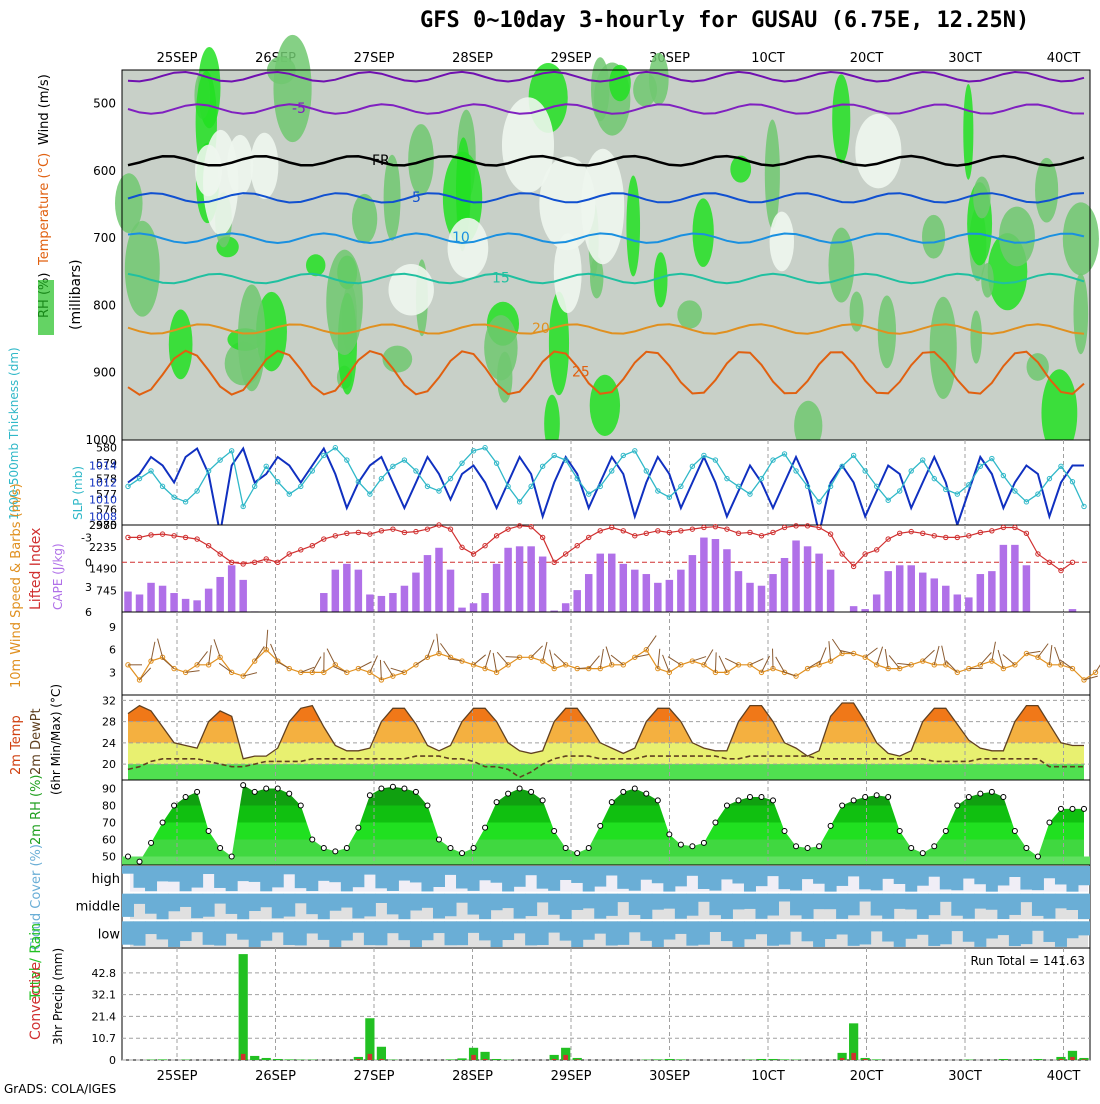 The width and height of the screenshot is (1100, 1104). Describe the element at coordinates (275, 1076) in the screenshot. I see `date-label-bottom: 26SEP` at that location.